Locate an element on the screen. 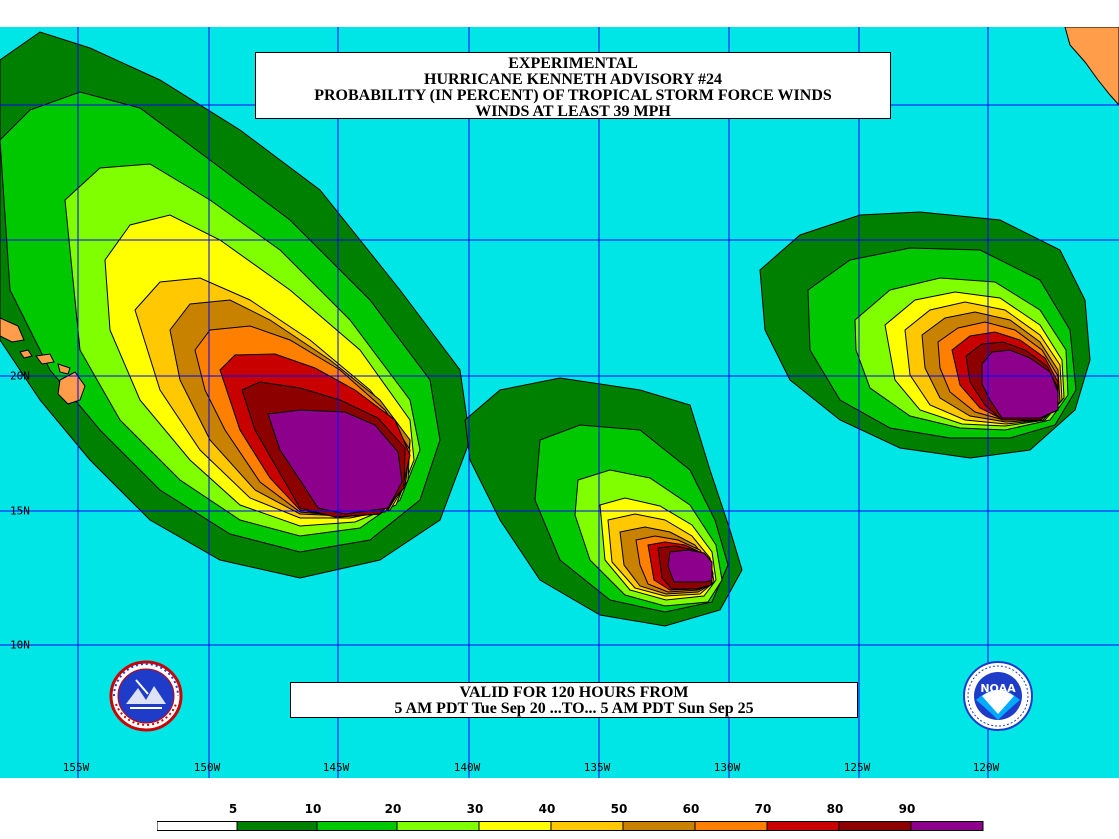  legend-label: 50 is located at coordinates (619, 809).